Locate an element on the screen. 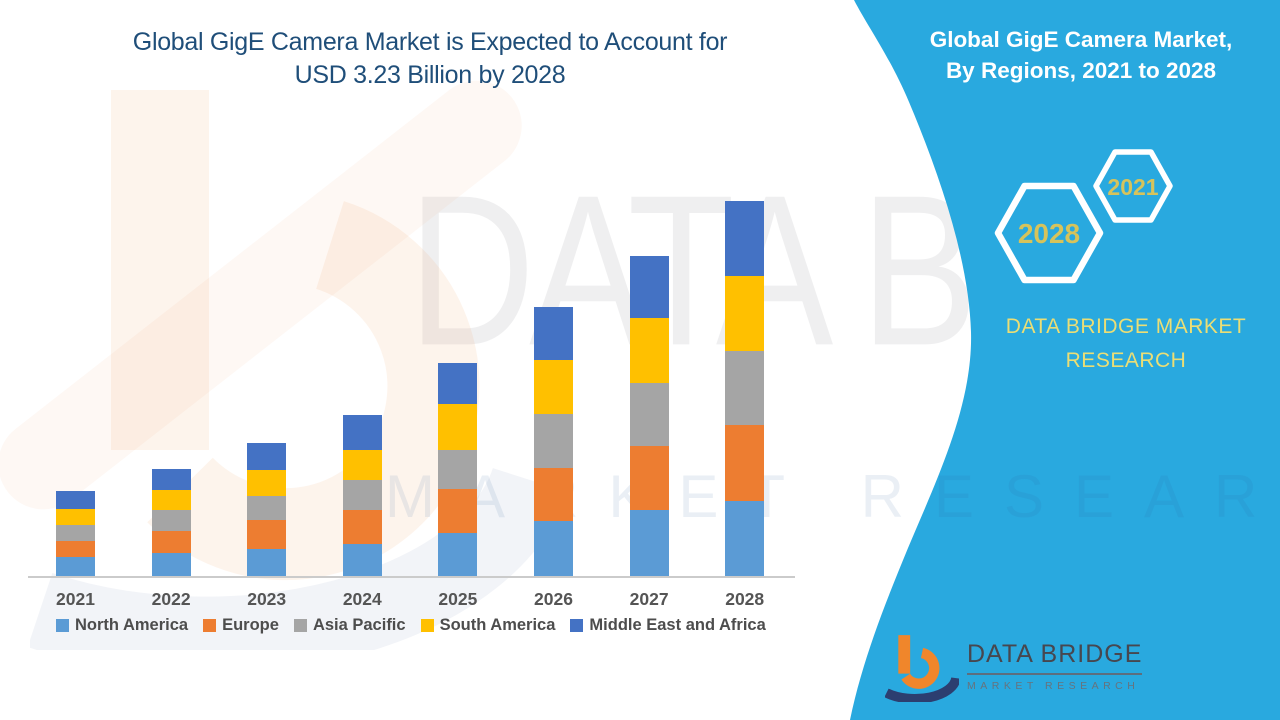 This screenshot has height=720, width=1280. bar-segment-2025-middle-east-and-africa is located at coordinates (458, 383).